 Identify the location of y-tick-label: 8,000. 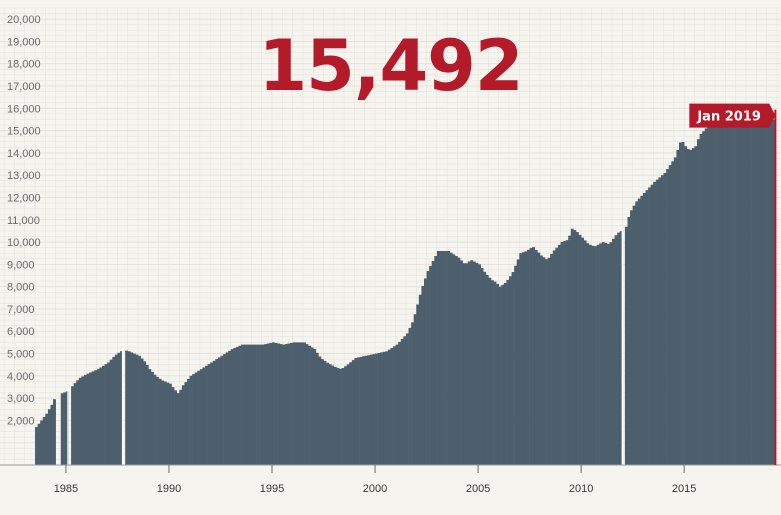
(21, 288).